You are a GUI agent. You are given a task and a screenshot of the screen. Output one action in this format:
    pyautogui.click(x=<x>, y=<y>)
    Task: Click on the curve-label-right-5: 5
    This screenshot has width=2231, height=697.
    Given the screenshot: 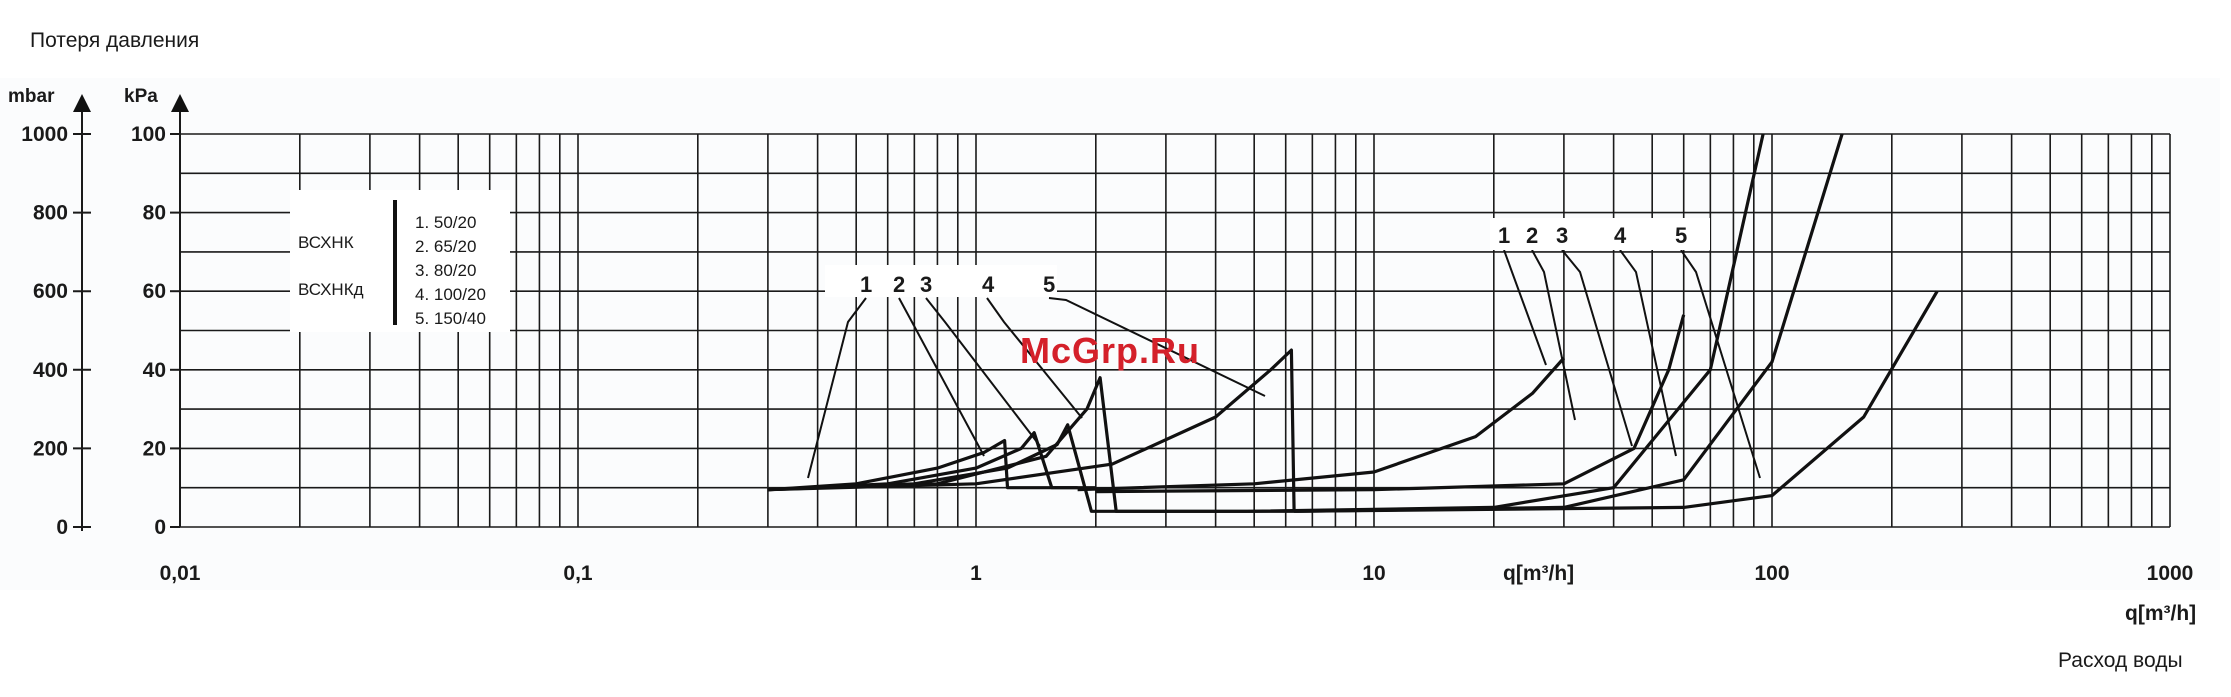 What is the action you would take?
    pyautogui.click(x=1681, y=235)
    